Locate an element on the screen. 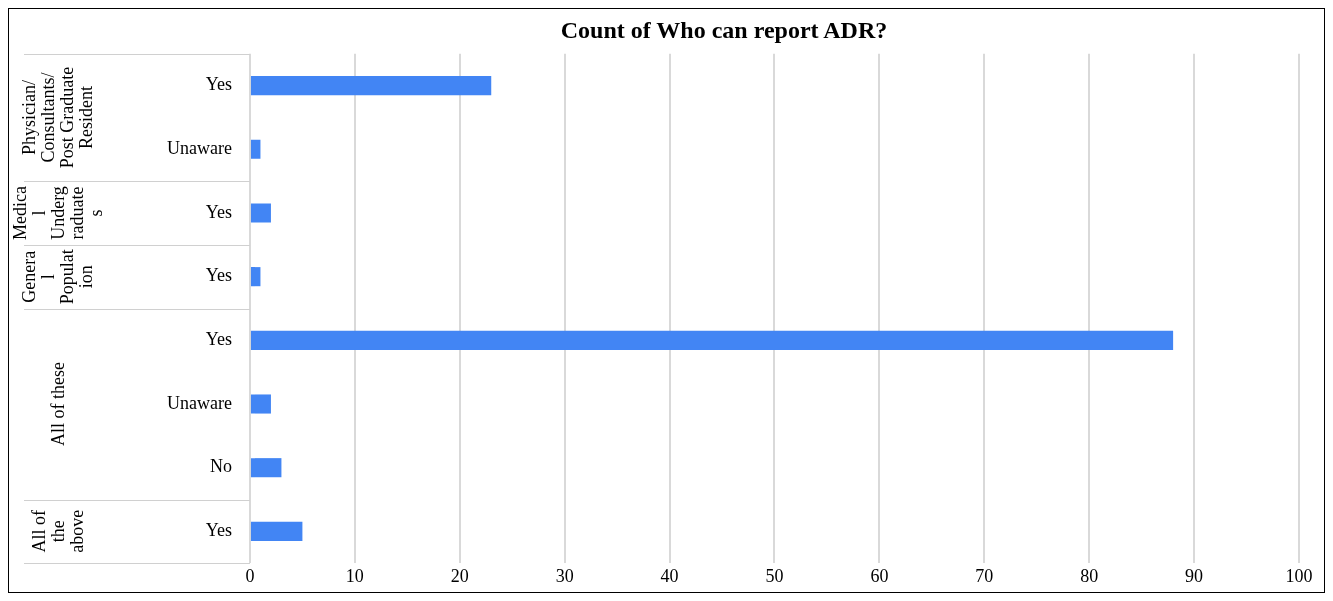  x-tick-label: 30 is located at coordinates (564, 575).